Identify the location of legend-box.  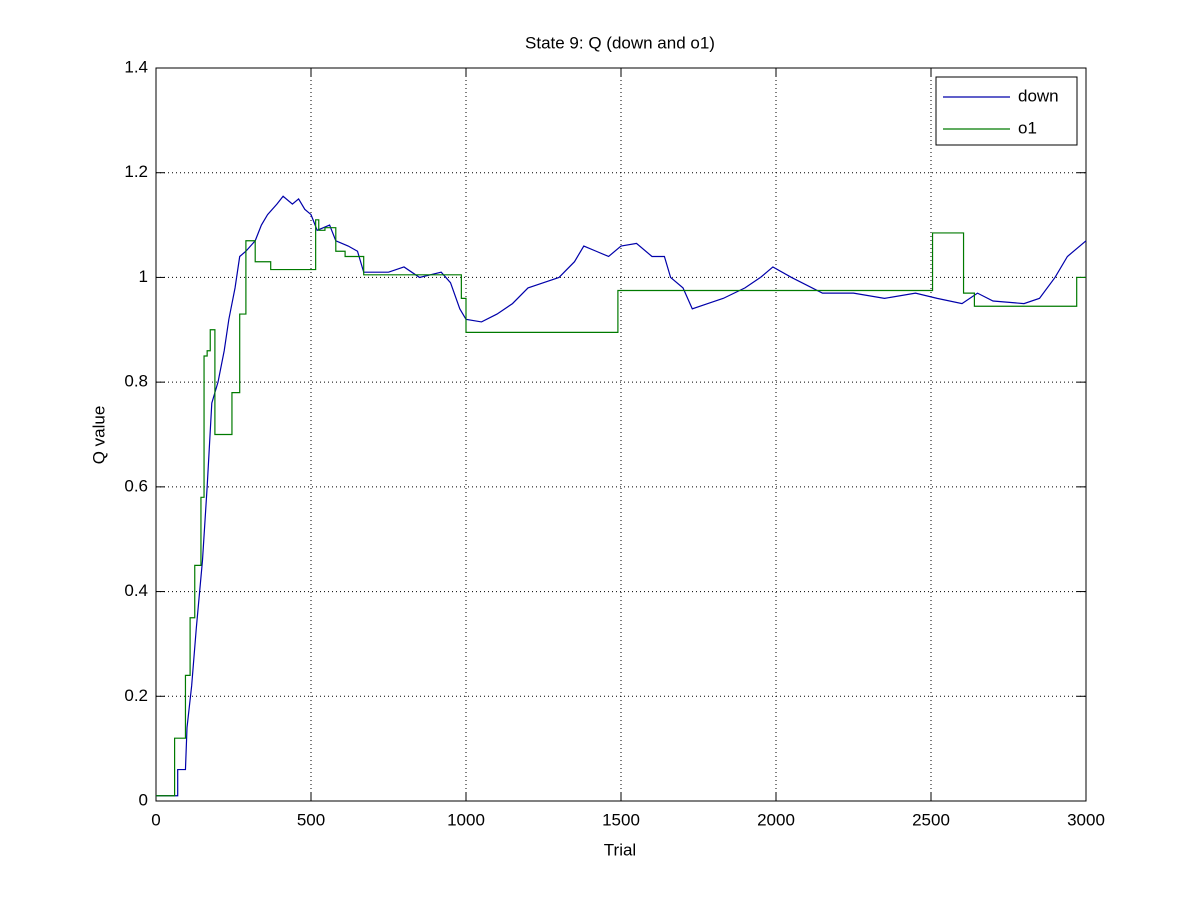
(1006, 111).